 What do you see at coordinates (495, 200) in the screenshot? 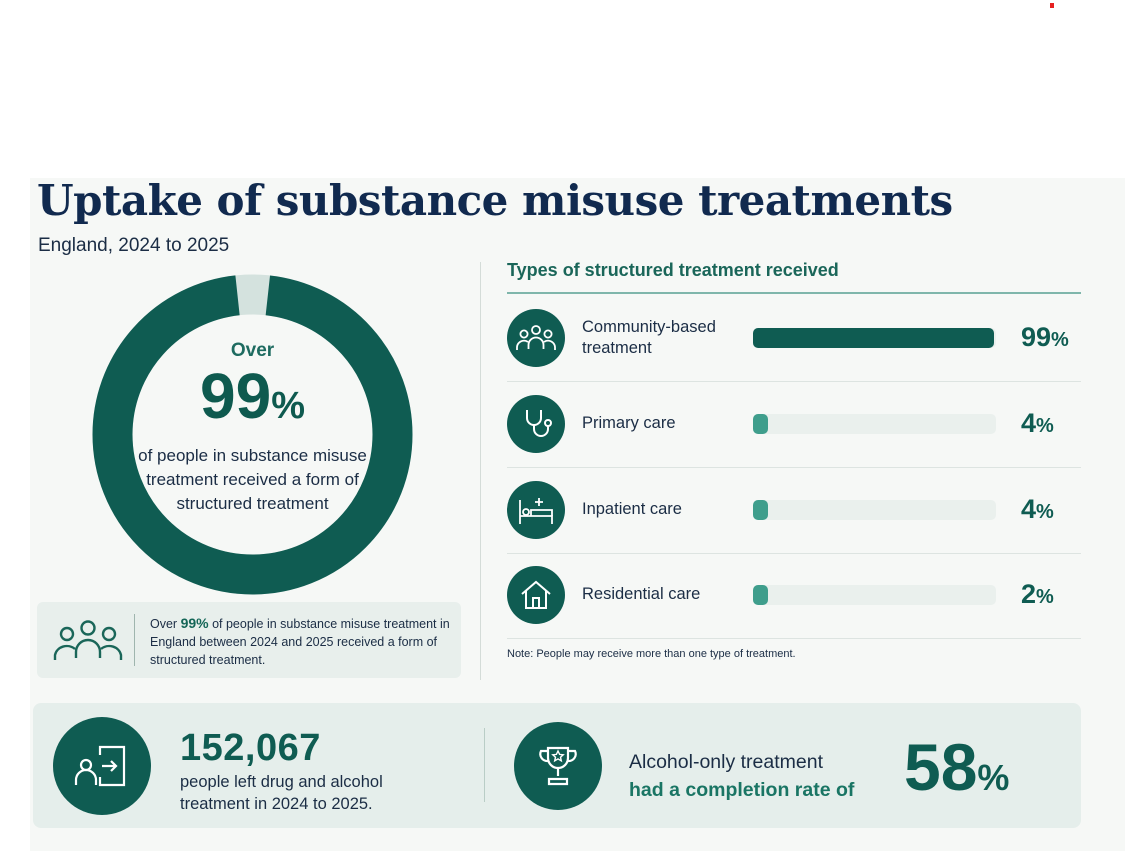
I see `page-title: Uptake of substance misuse treatments` at bounding box center [495, 200].